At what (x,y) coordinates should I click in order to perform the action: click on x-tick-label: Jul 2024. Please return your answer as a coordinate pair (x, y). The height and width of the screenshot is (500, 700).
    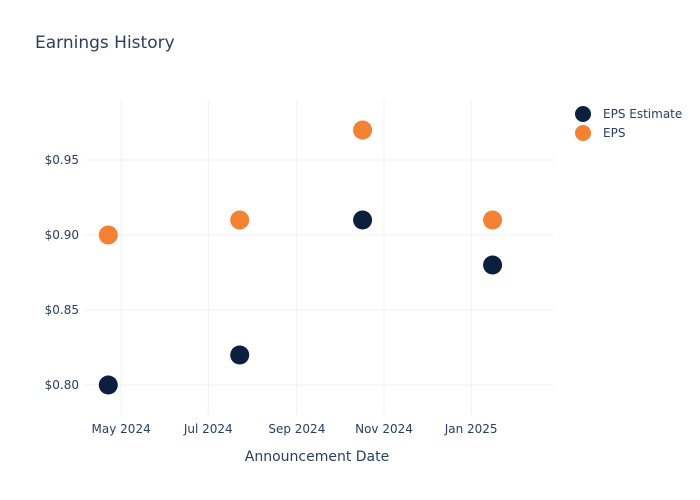
    Looking at the image, I should click on (208, 429).